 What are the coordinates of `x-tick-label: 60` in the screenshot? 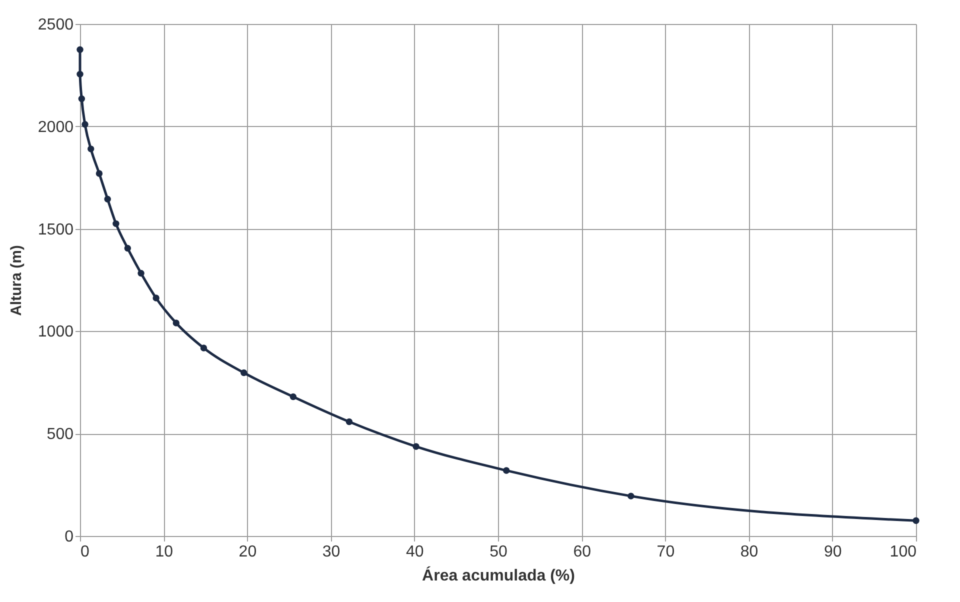 It's located at (582, 552).